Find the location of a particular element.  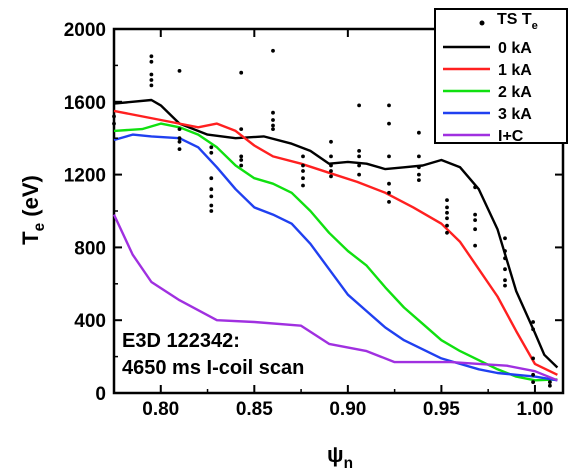

y-tick-label: 800 is located at coordinates (90, 248).